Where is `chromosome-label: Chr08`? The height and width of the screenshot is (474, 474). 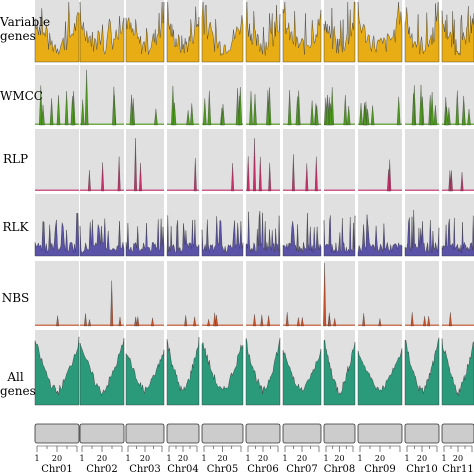
chromosome-label: Chr08 is located at coordinates (340, 469).